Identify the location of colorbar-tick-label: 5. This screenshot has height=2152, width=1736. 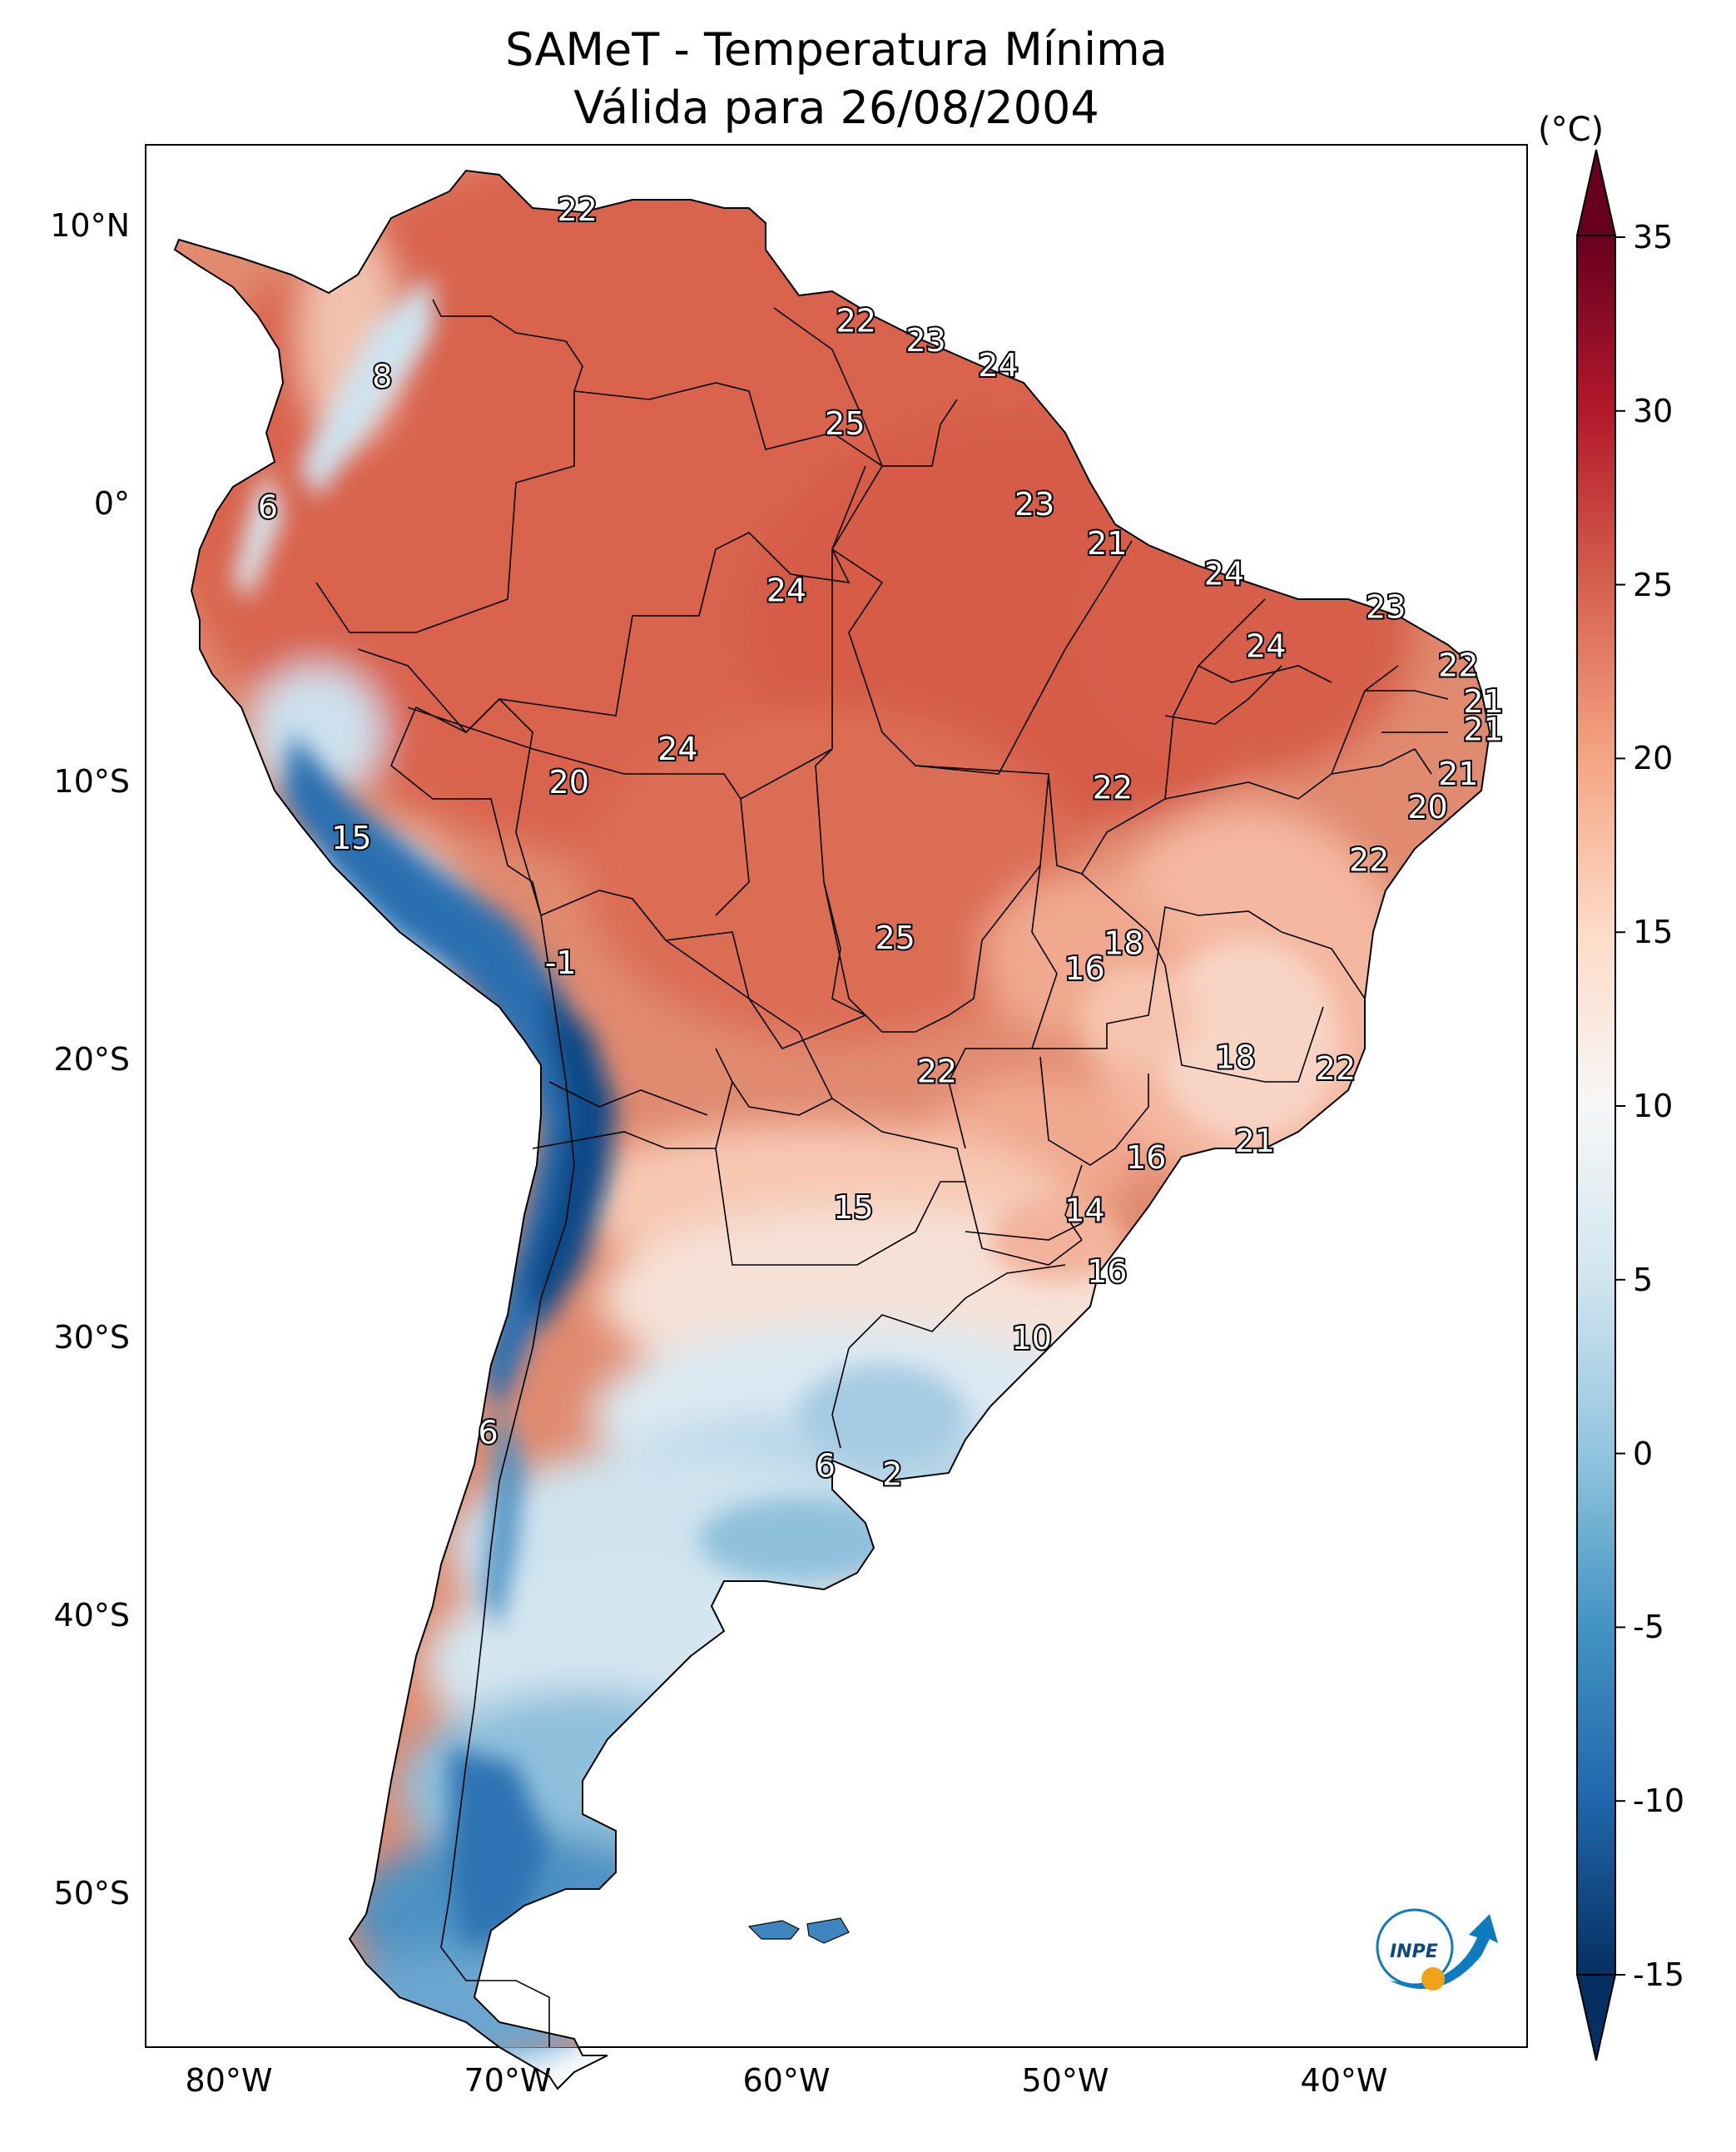
(1643, 1279).